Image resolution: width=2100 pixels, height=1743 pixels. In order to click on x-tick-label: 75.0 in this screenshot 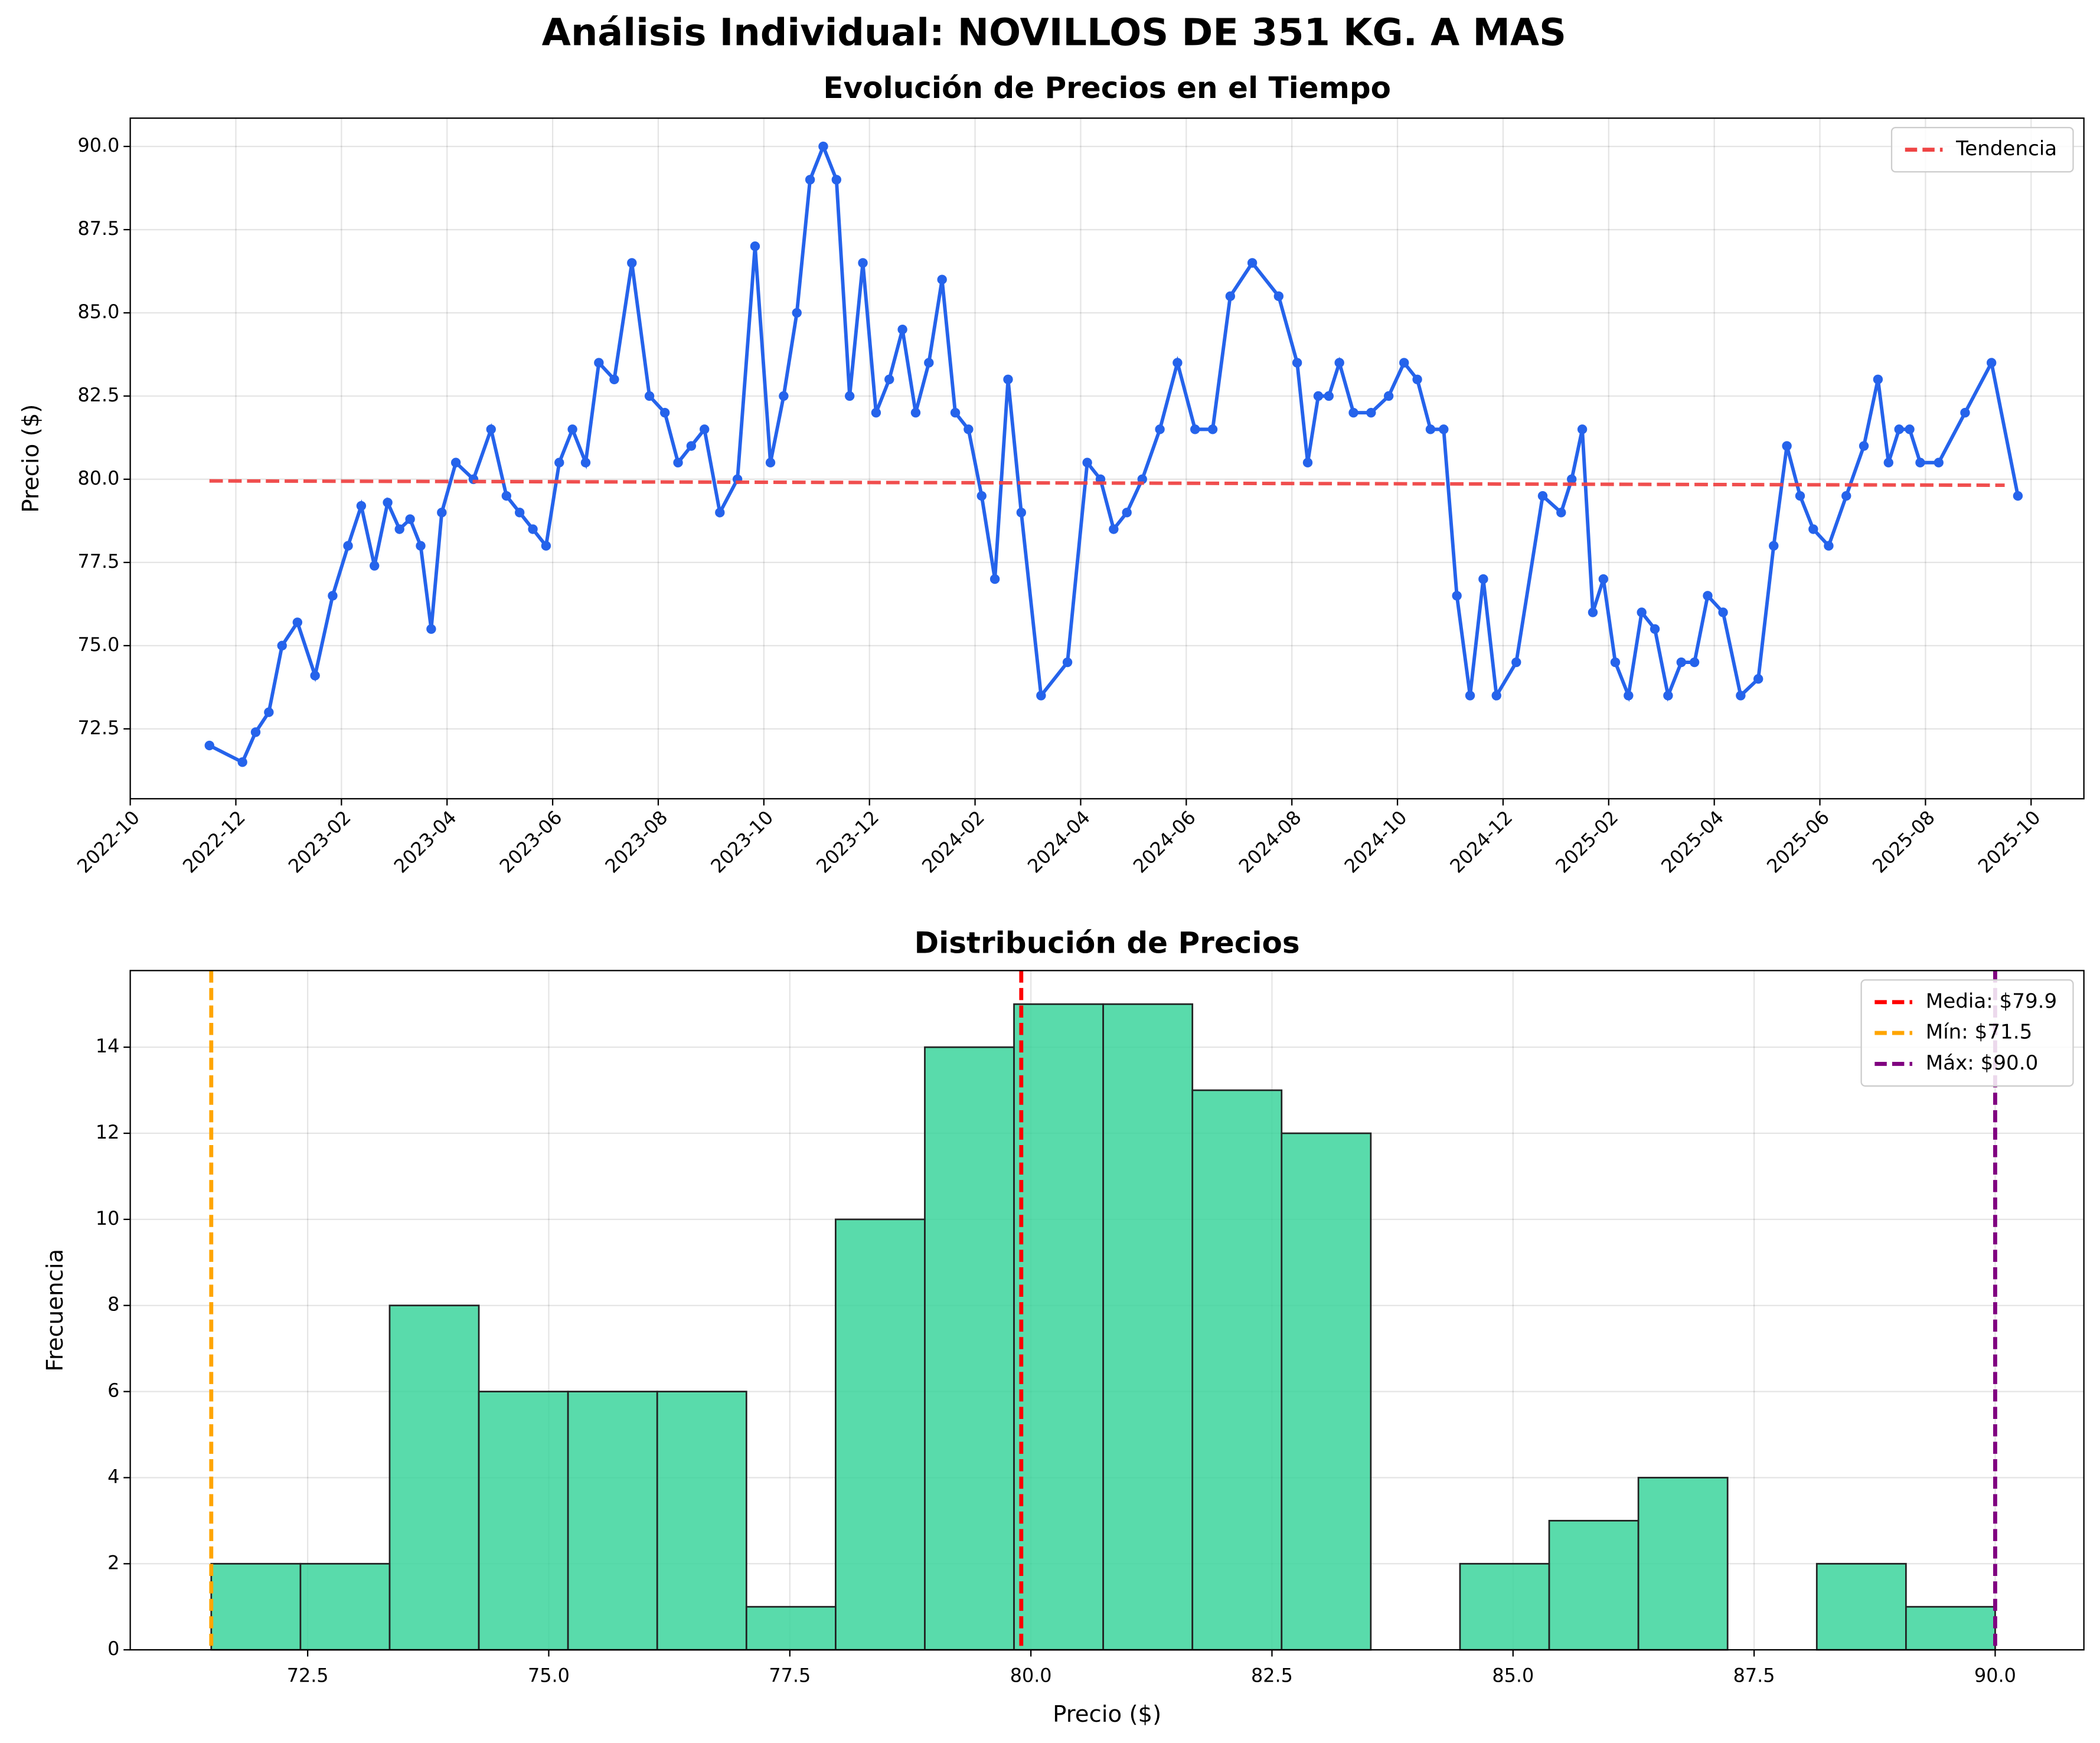, I will do `click(549, 1676)`.